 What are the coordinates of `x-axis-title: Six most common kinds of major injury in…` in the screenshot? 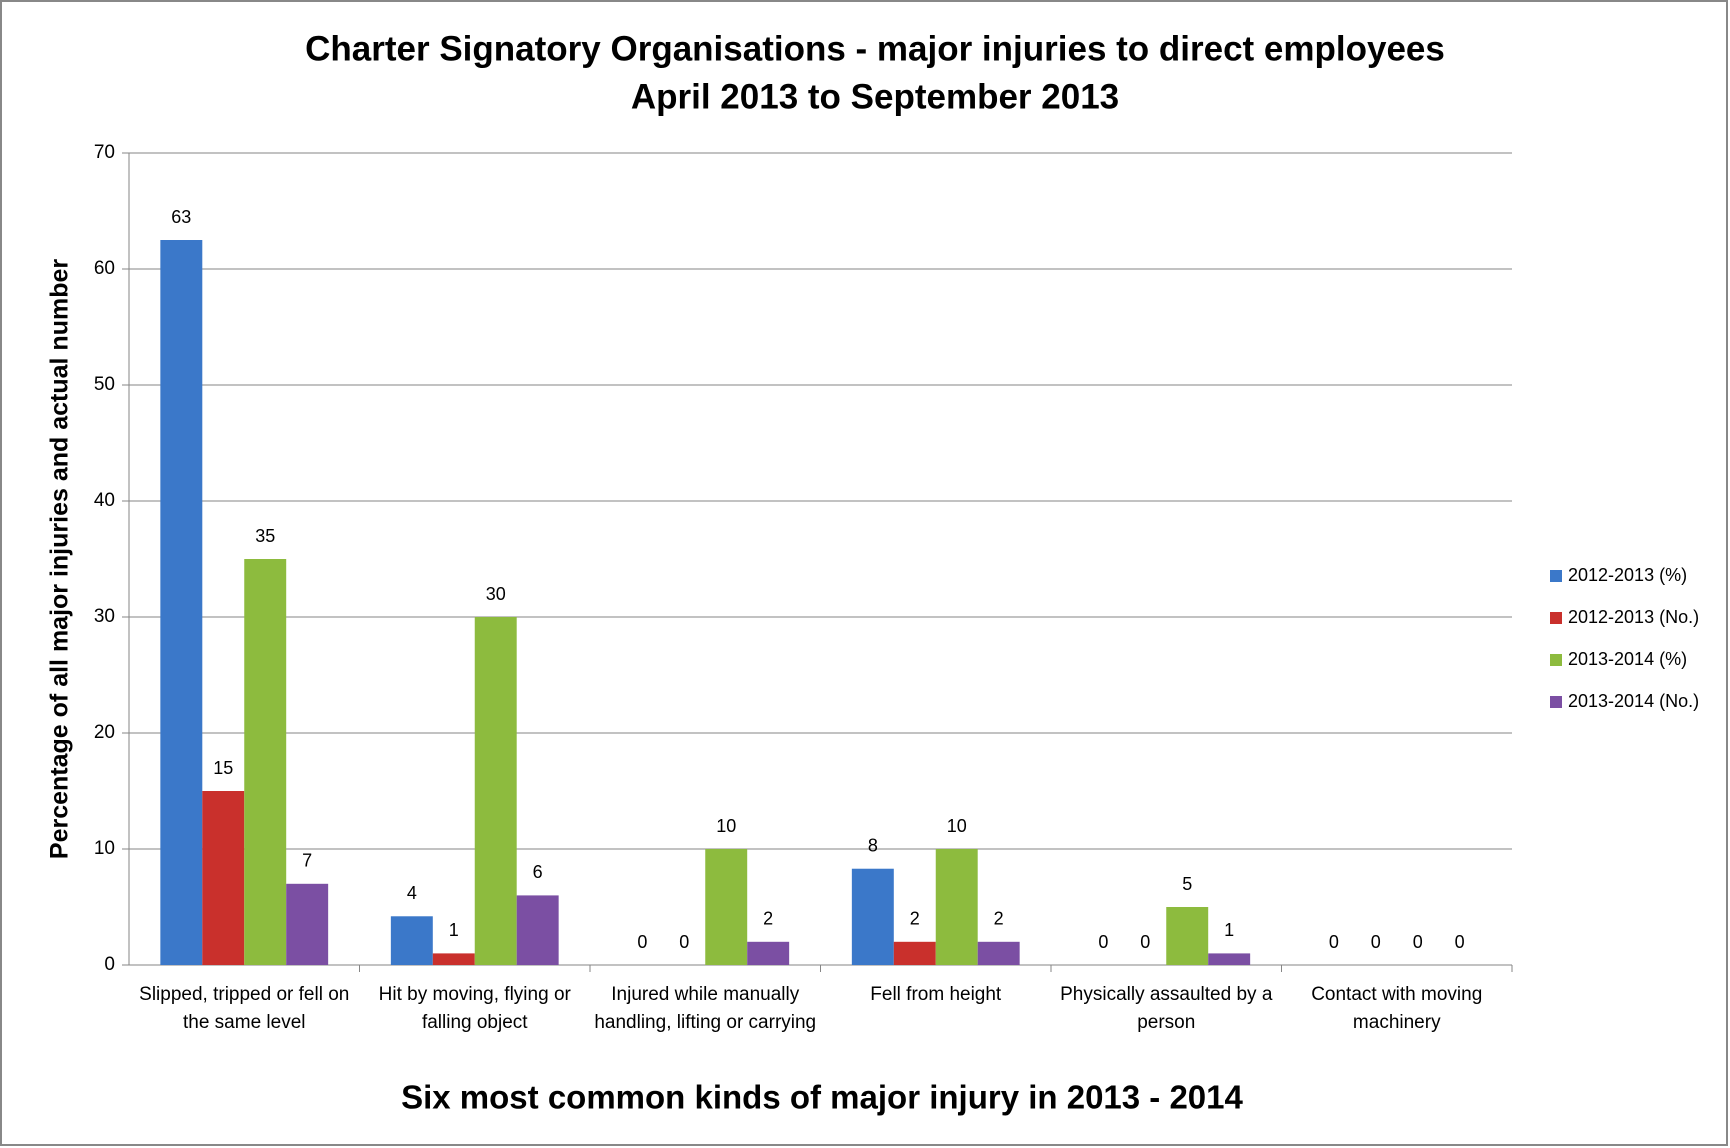 It's located at (822, 1097).